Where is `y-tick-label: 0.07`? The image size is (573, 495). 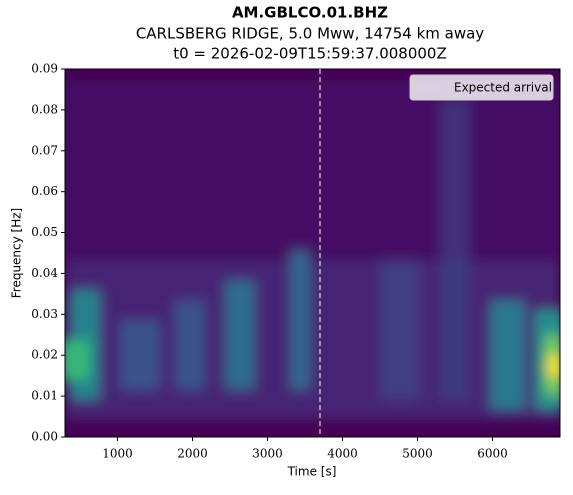
y-tick-label: 0.07 is located at coordinates (44, 150).